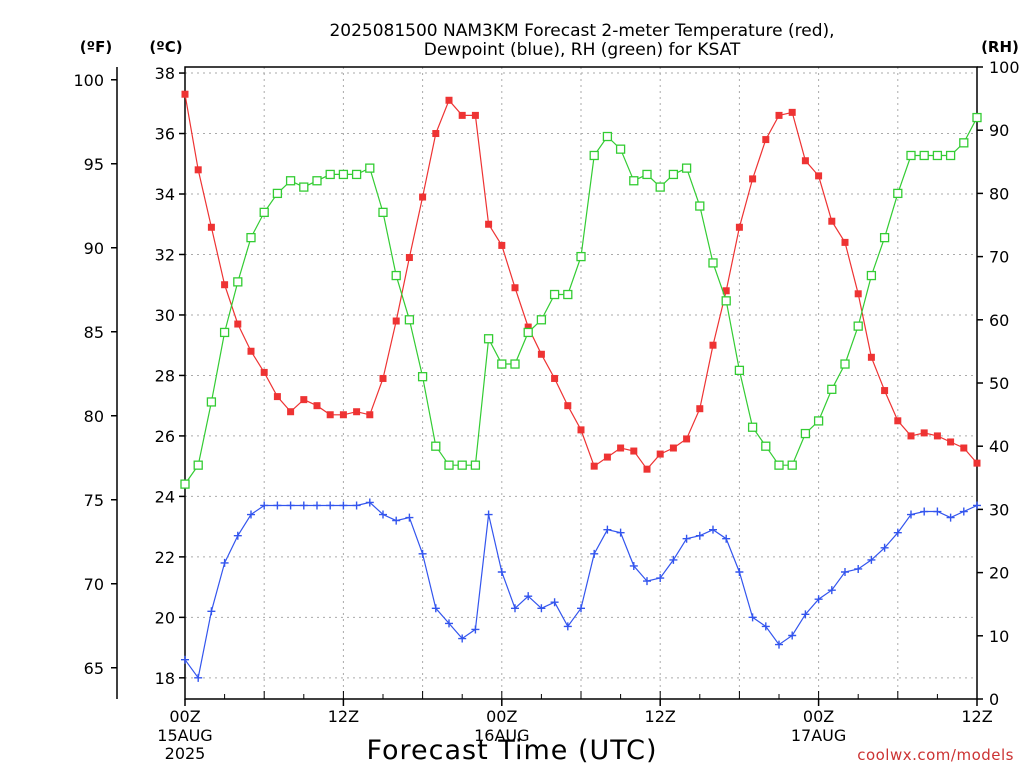  I want to click on rh-tick-label: 90, so click(999, 130).